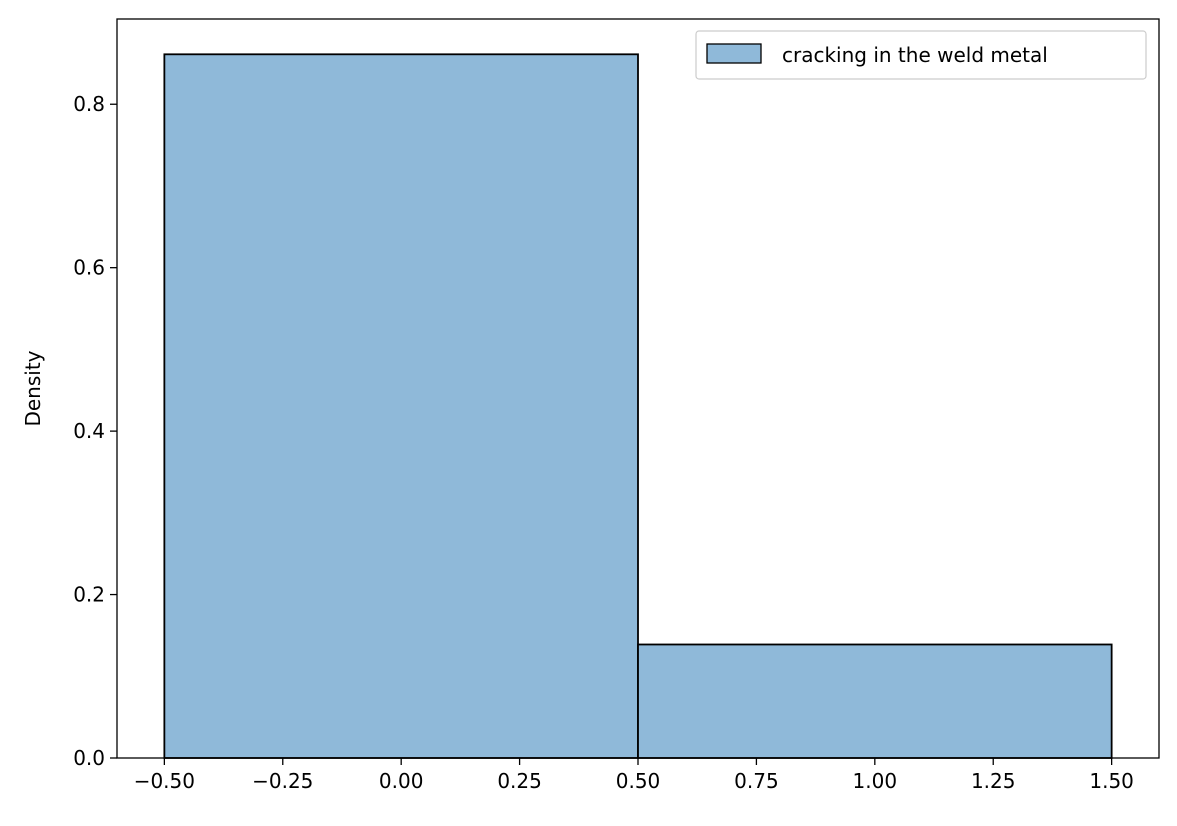 The image size is (1177, 826). I want to click on x-tick-label: 0.50, so click(638, 781).